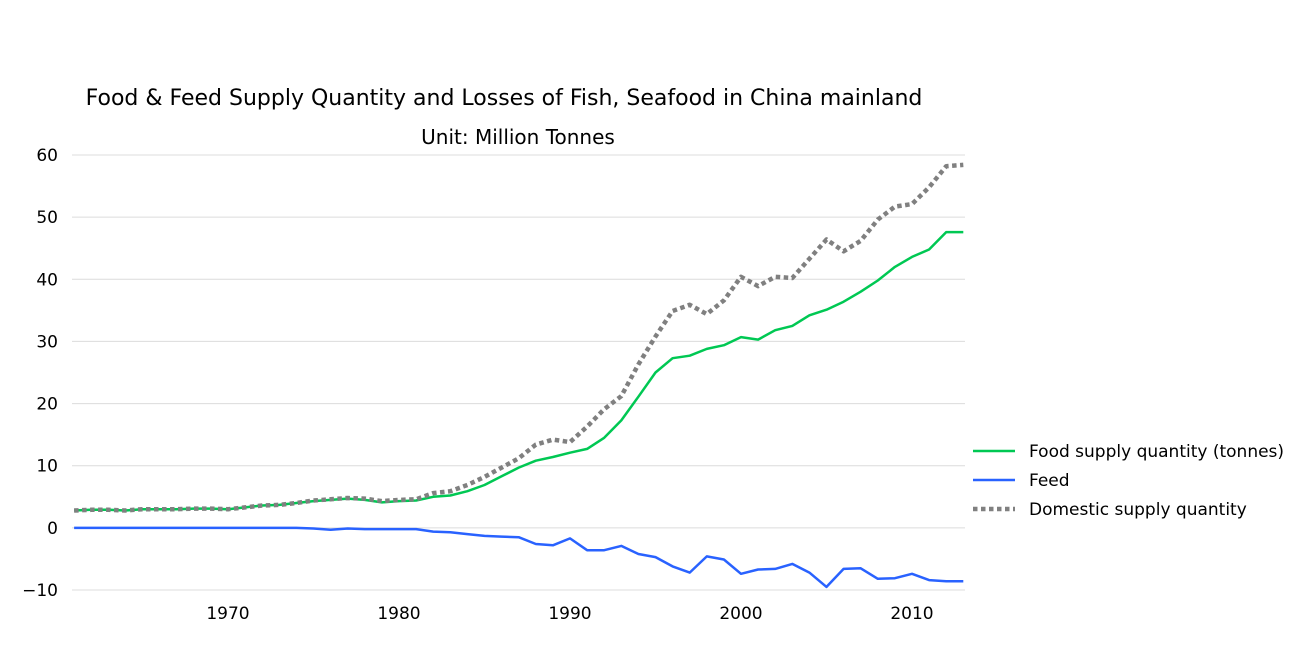 The image size is (1296, 662). Describe the element at coordinates (47, 156) in the screenshot. I see `y-tick-label: 60` at that location.